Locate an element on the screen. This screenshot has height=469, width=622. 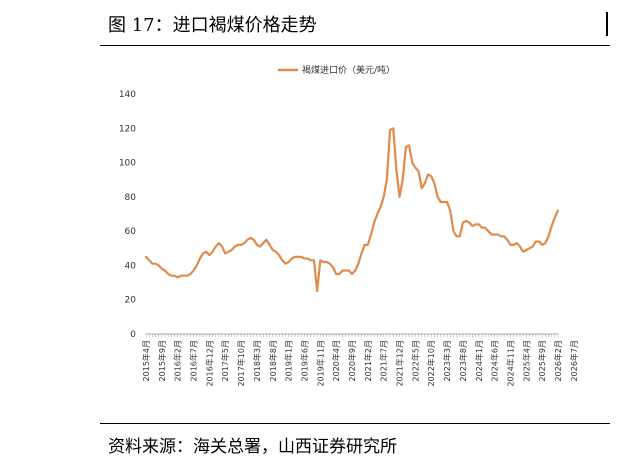
y-tick-label: 60 is located at coordinates (131, 232).